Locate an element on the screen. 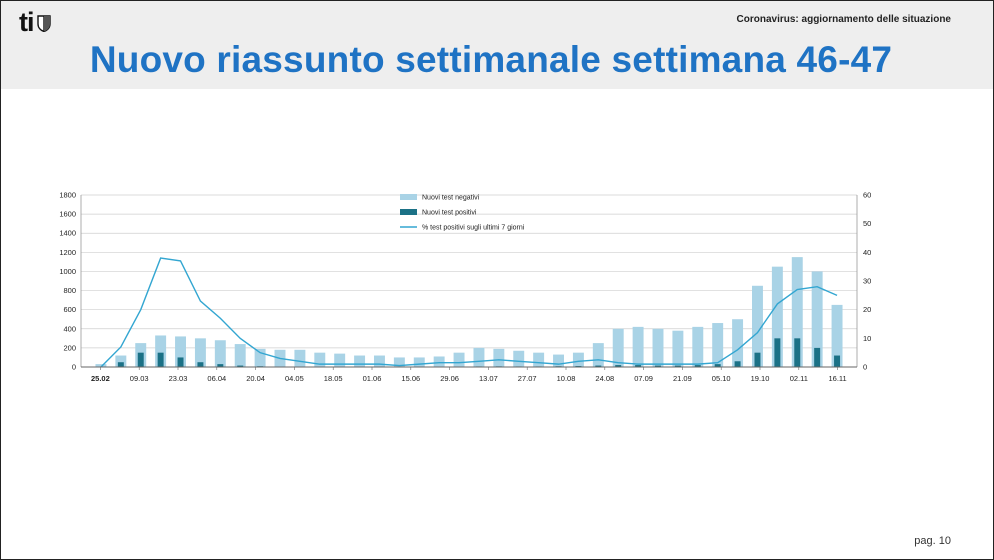 This screenshot has width=994, height=560. x-tick-label: 10.08 is located at coordinates (566, 378).